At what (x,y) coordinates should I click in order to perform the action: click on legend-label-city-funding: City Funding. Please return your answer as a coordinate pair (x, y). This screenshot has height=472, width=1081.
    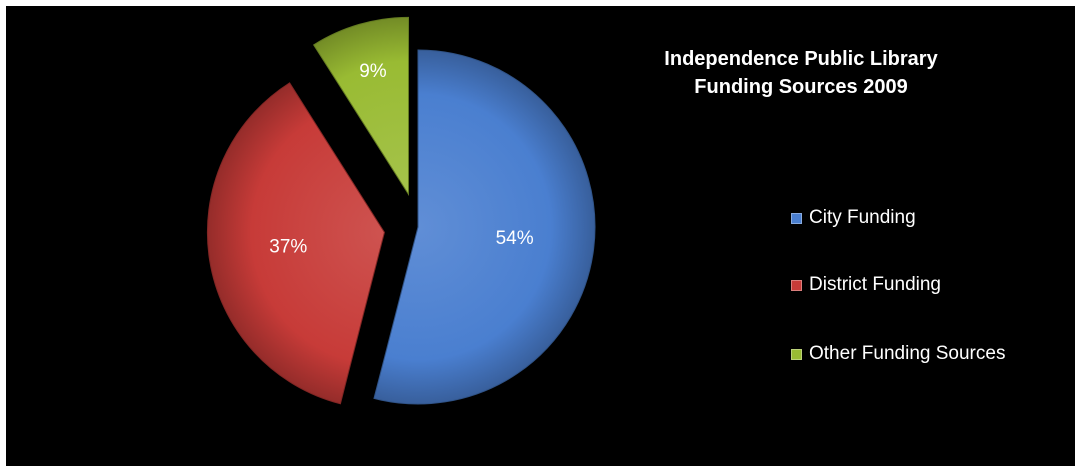
    Looking at the image, I should click on (862, 217).